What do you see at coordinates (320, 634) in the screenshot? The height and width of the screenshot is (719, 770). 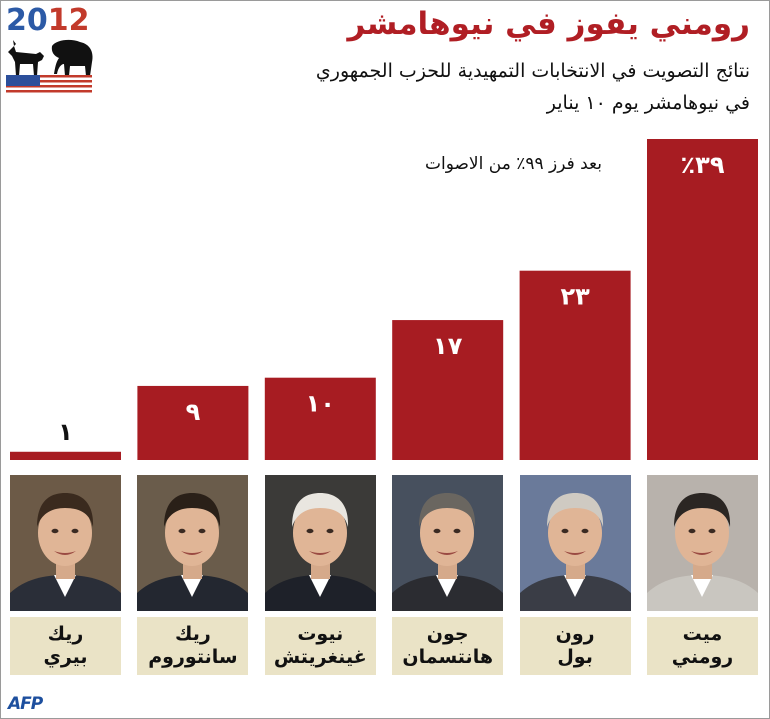 I see `candidate-first-name: نيوت` at bounding box center [320, 634].